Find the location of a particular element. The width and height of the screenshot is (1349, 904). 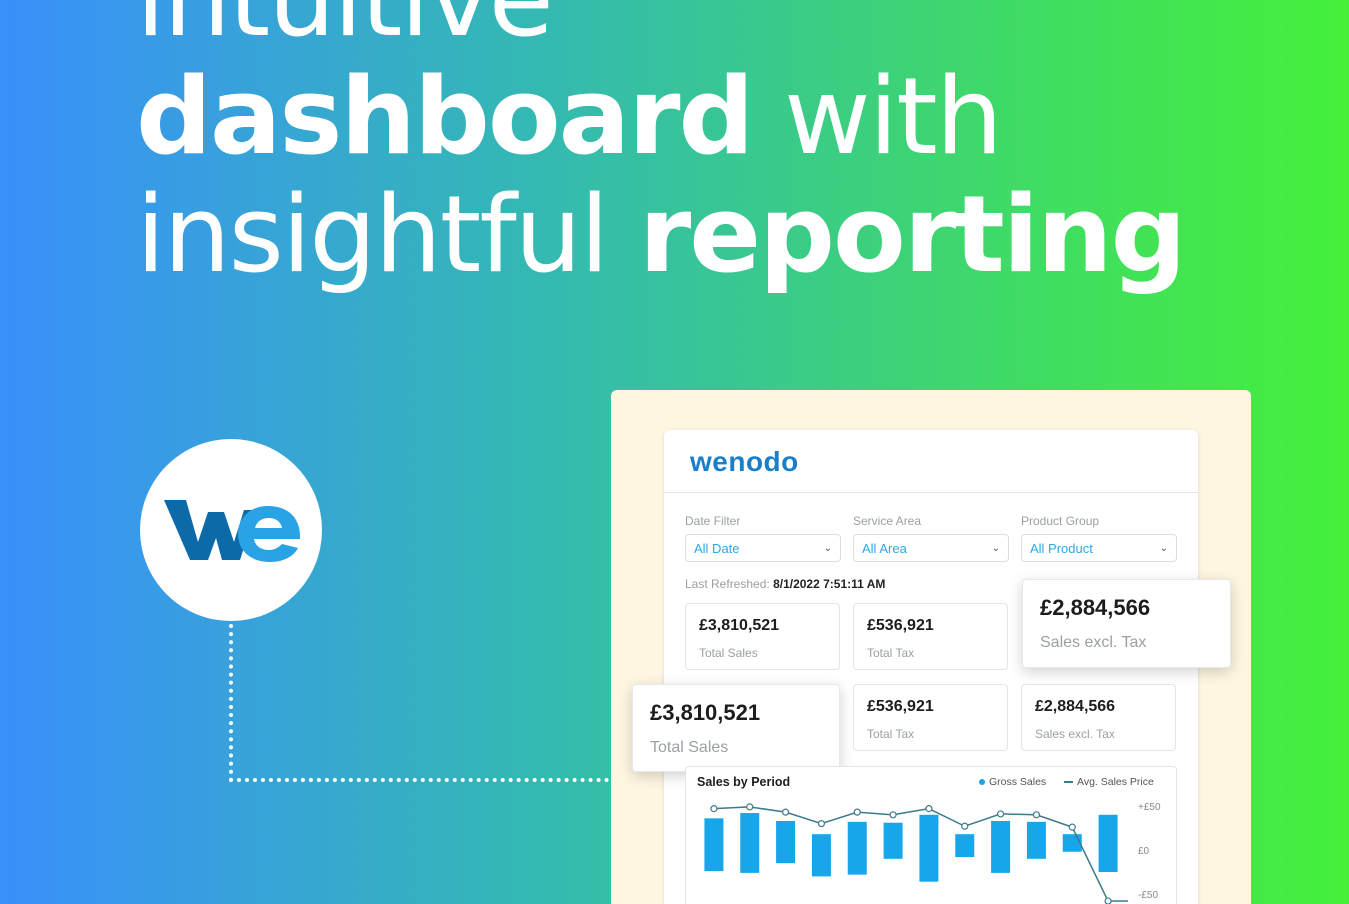

y-tick-label: +£50 is located at coordinates (1149, 807).